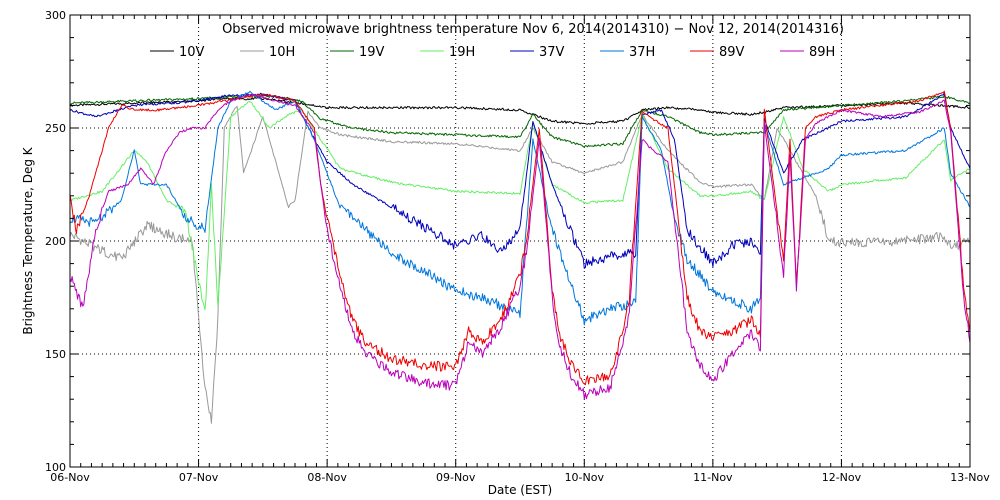  I want to click on y-tick-label: 100, so click(55, 467).